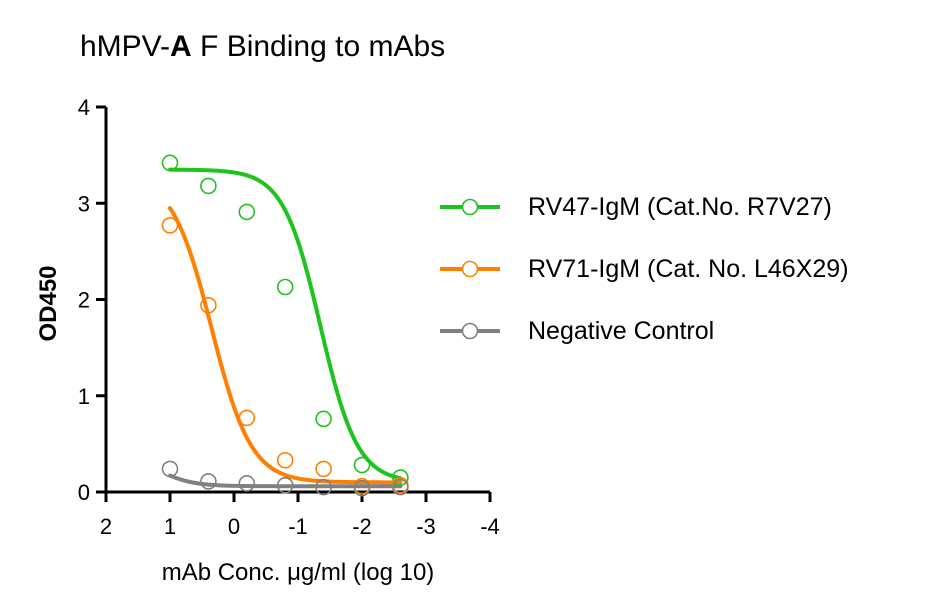 Image resolution: width=944 pixels, height=614 pixels. I want to click on data-points, so click(285, 325).